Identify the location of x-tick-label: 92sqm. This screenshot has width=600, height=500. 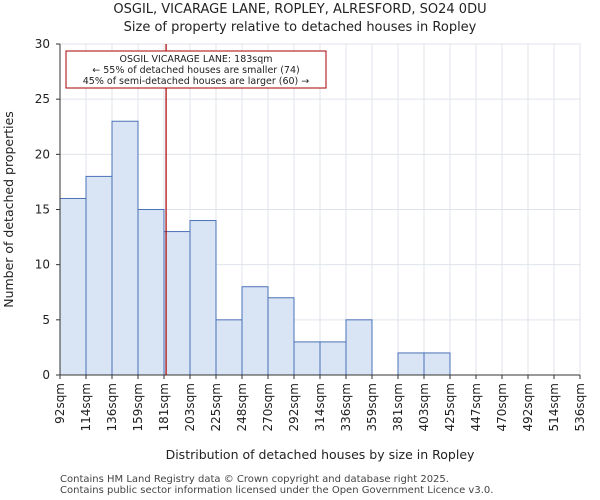
(60, 403).